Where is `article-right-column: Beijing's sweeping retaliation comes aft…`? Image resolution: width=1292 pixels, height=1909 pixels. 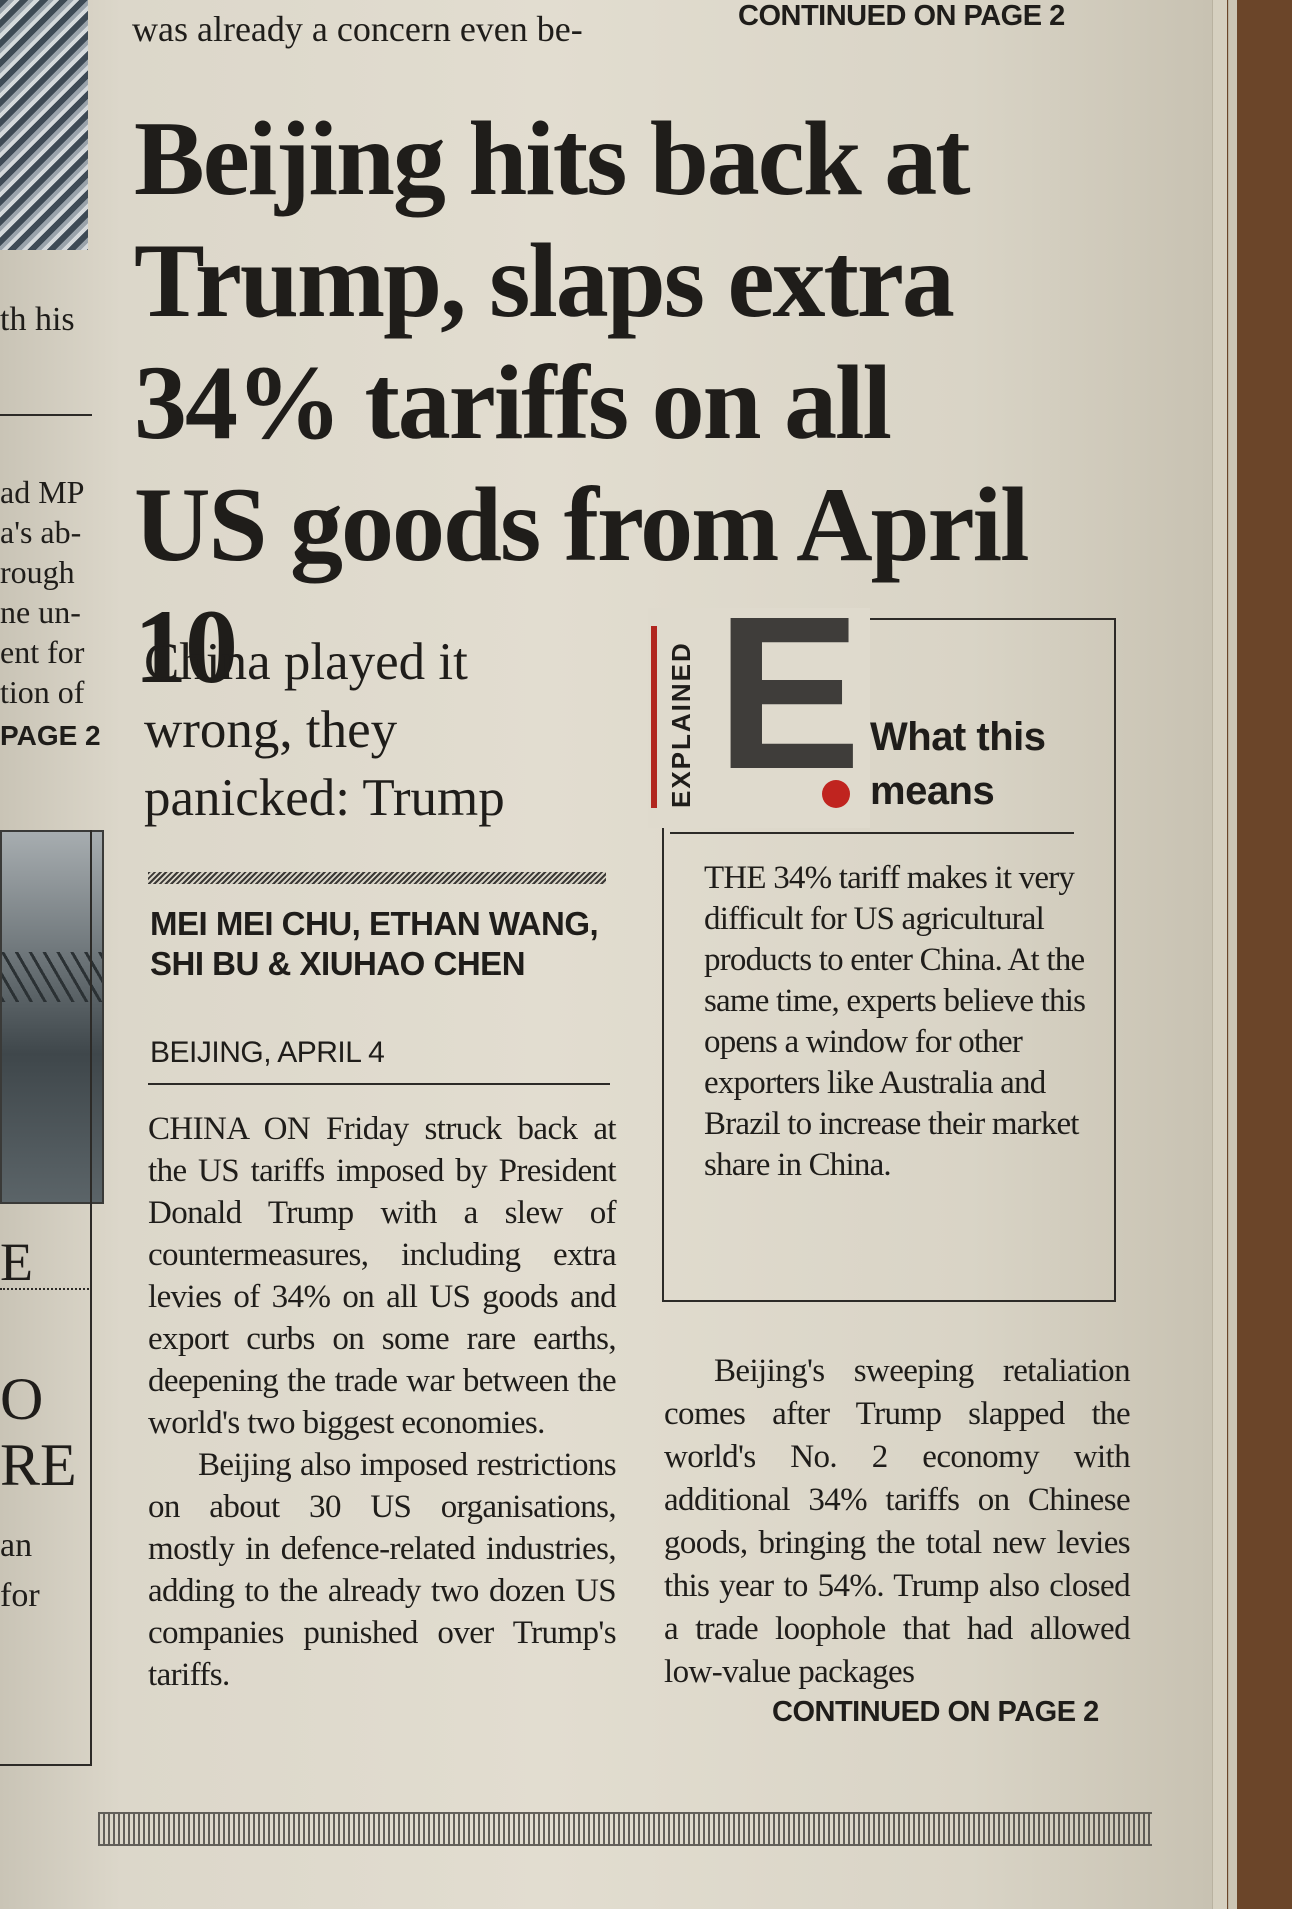 article-right-column: Beijing's sweeping retaliation comes aft… is located at coordinates (897, 1521).